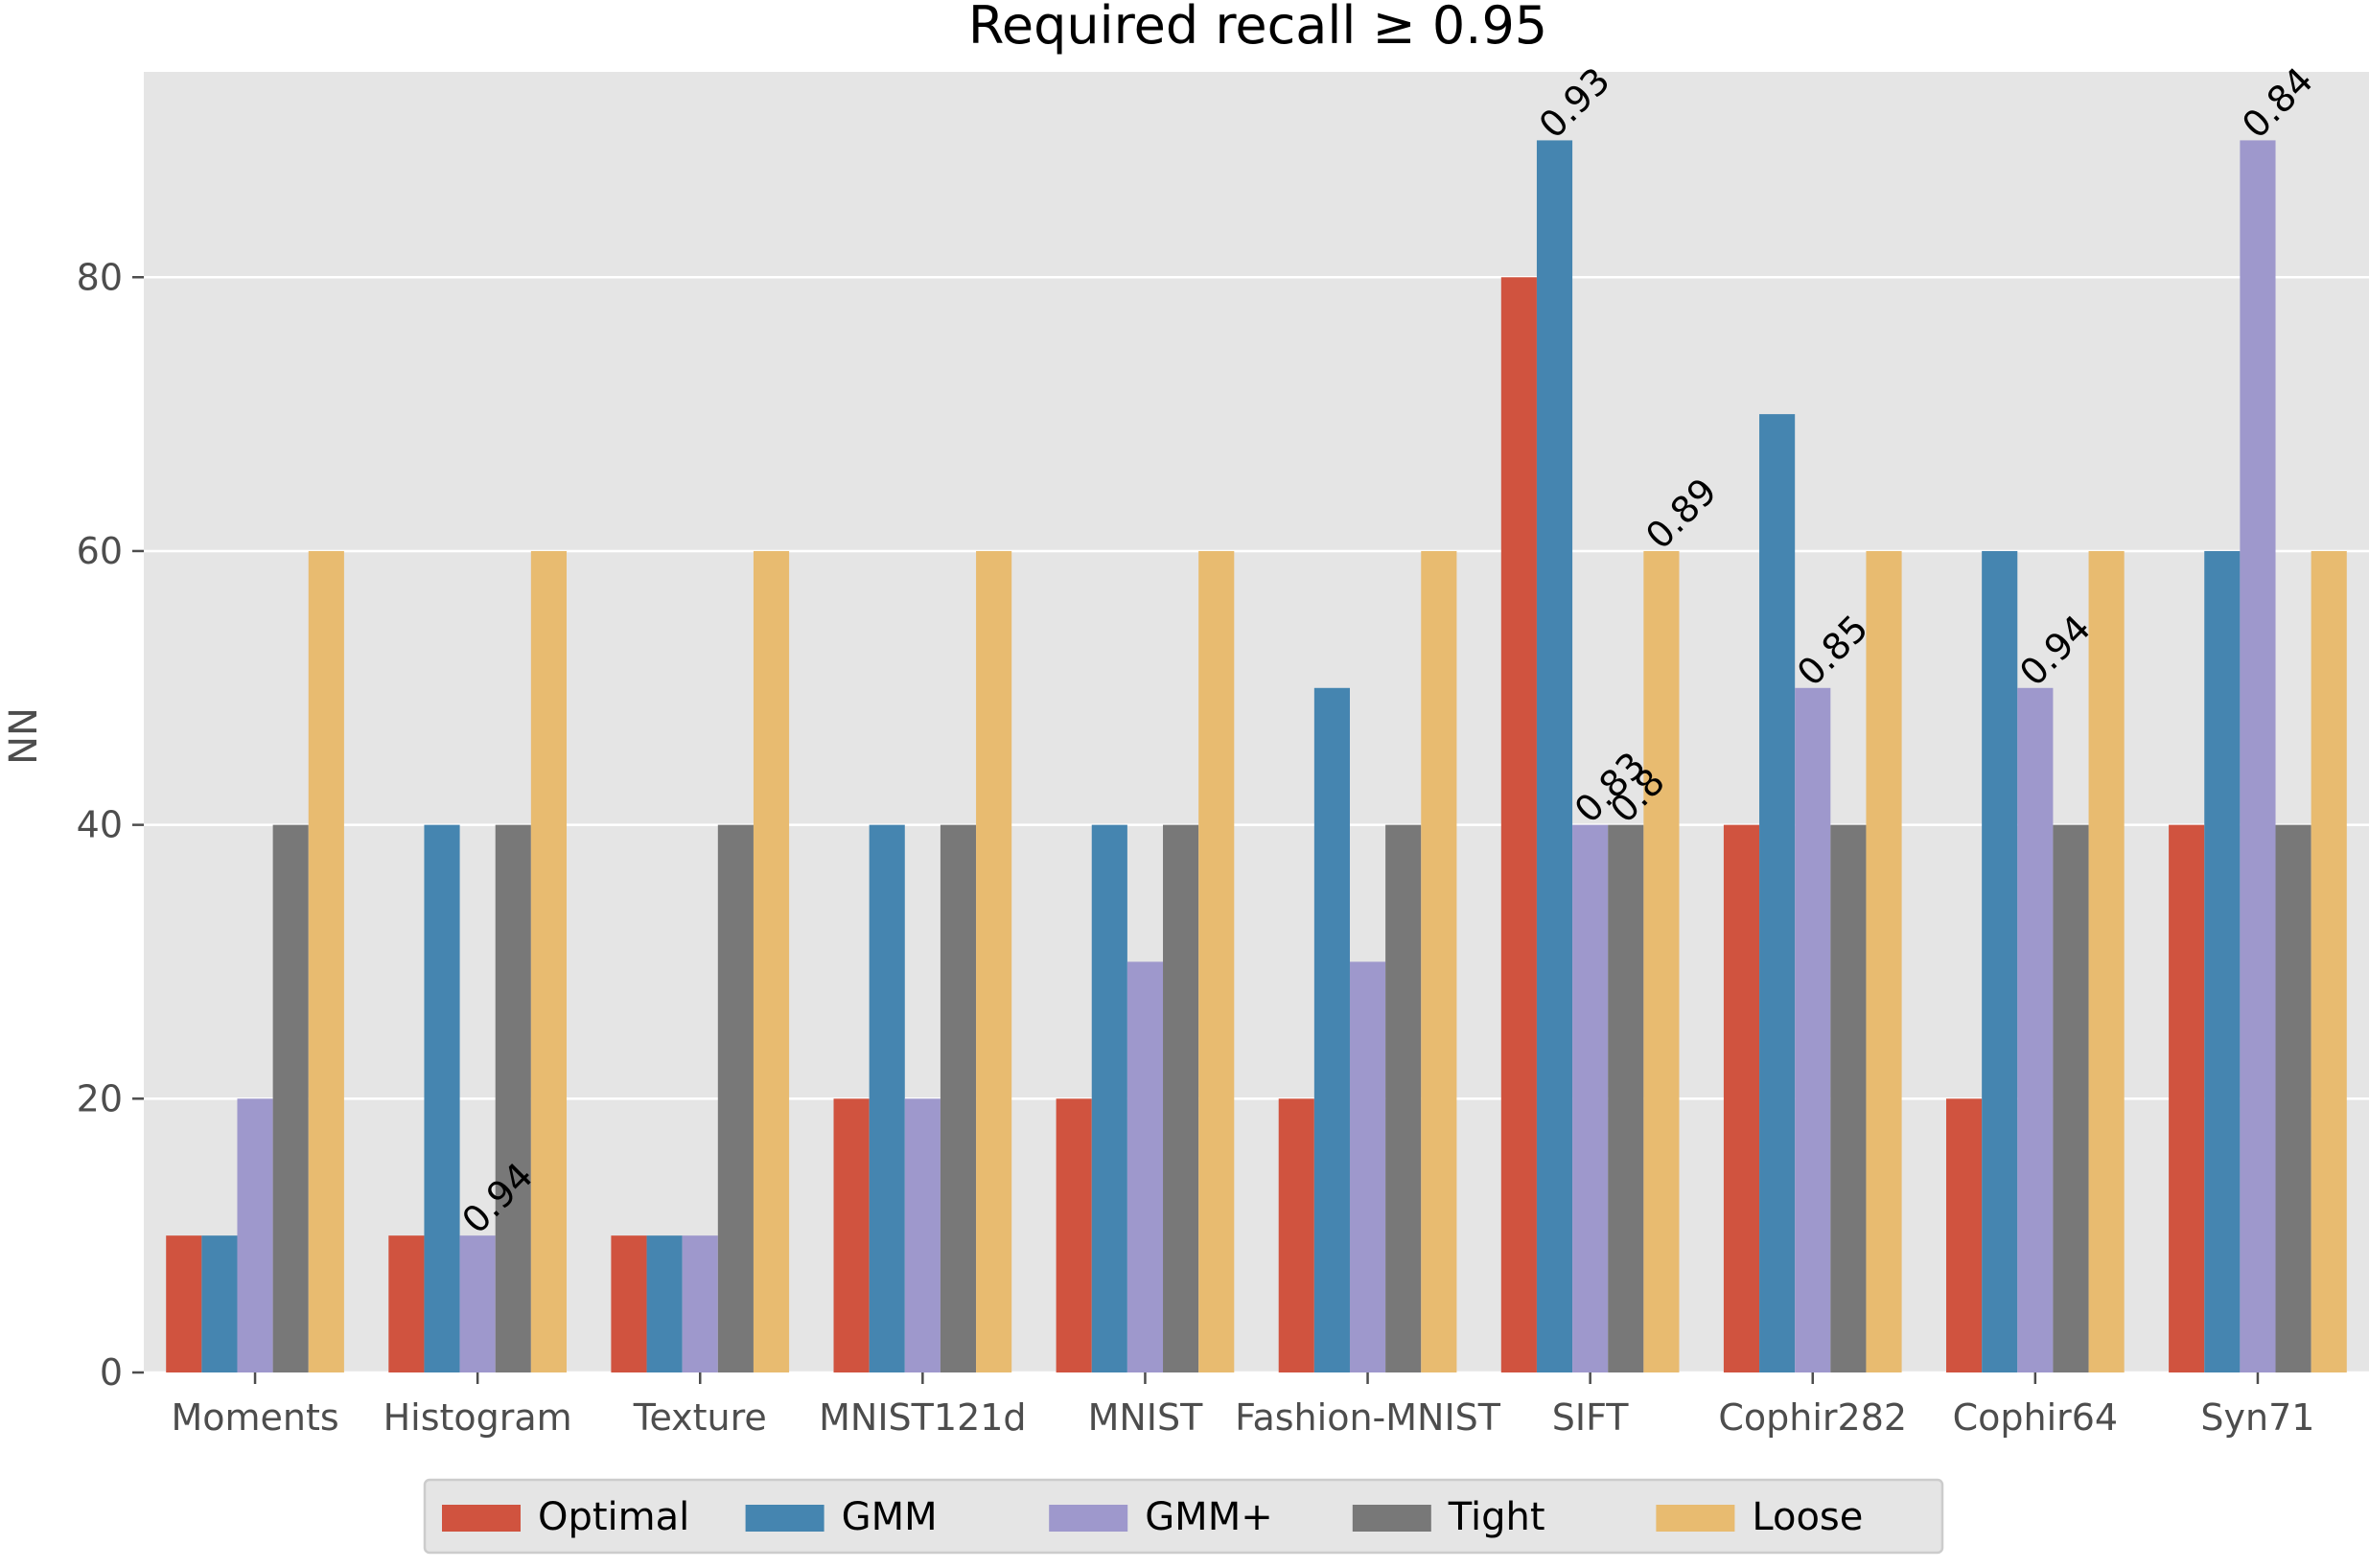 This screenshot has height=1568, width=2369. What do you see at coordinates (1812, 1417) in the screenshot?
I see `x-tick-label: Cophir282` at bounding box center [1812, 1417].